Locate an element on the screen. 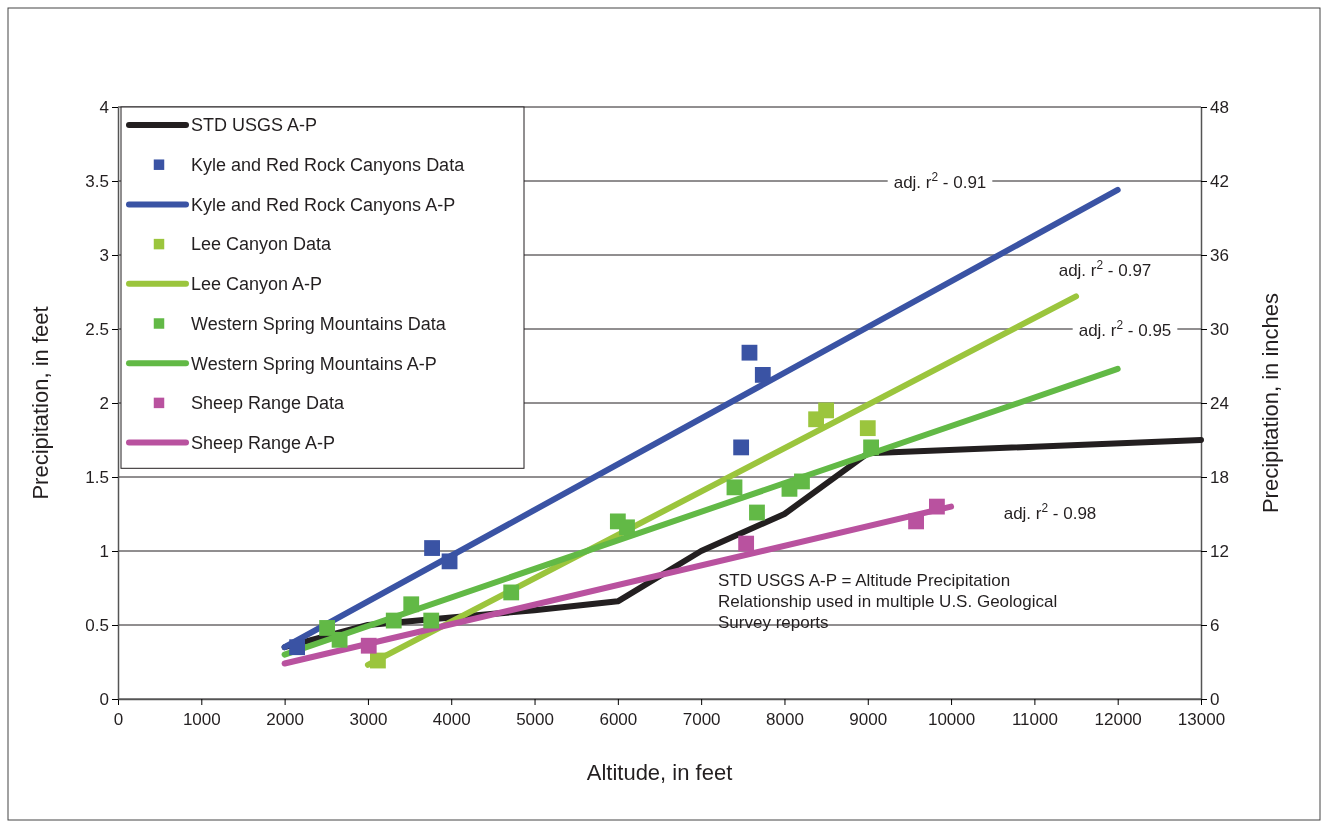 This screenshot has height=822, width=1329. annotation: adj. r$^{2}$ - 0.91 is located at coordinates (940, 180).